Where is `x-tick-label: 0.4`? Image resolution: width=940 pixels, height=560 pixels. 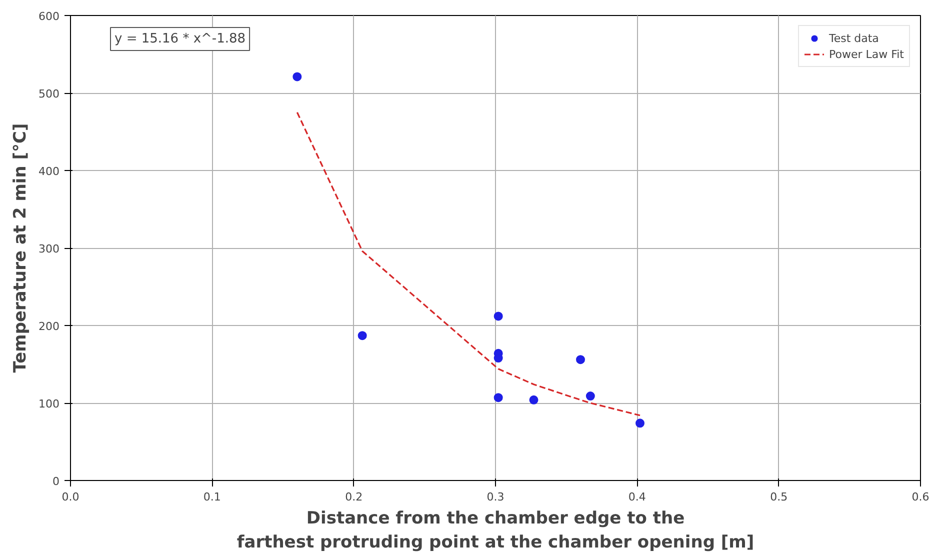
x-tick-label: 0.4 is located at coordinates (637, 497).